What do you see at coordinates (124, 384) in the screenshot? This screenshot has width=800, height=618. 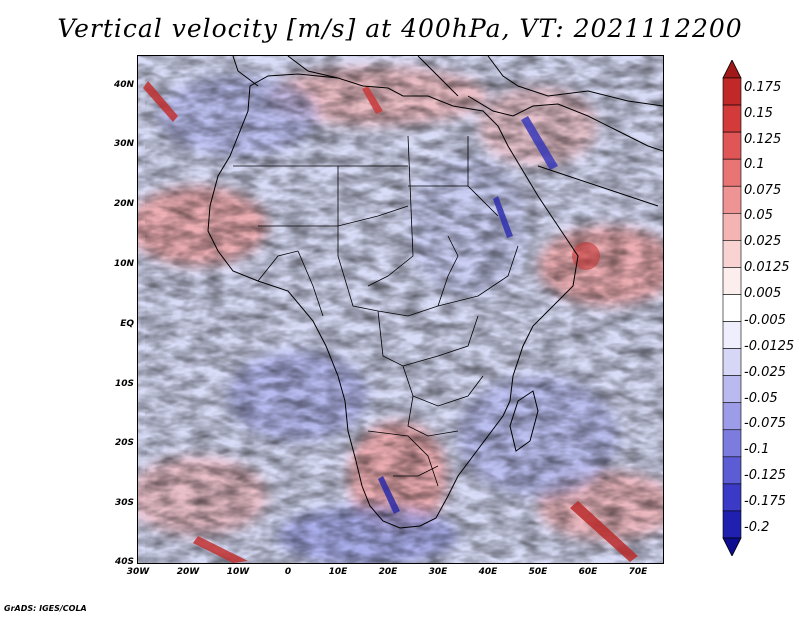 I see `lat-label-10s: 10S` at bounding box center [124, 384].